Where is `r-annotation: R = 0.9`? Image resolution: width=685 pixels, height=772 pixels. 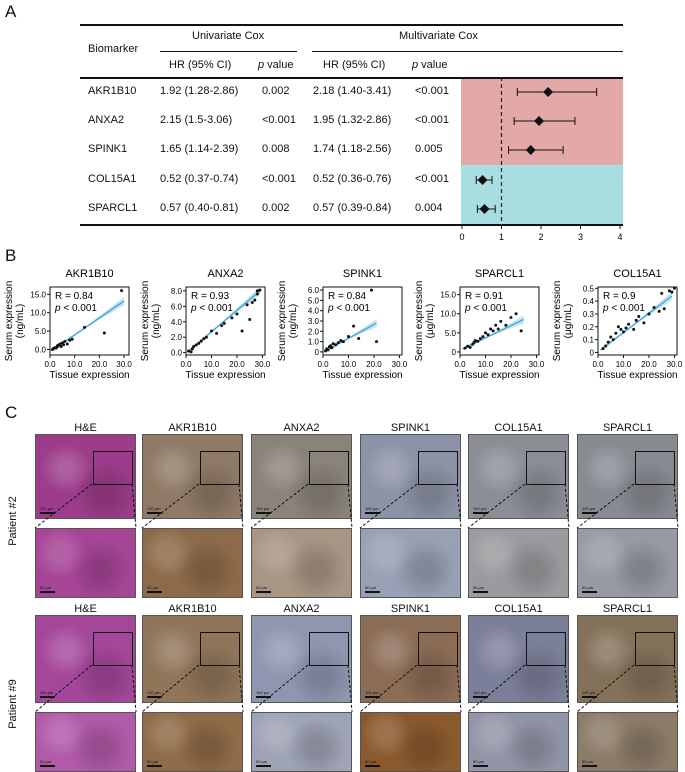
r-annotation: R = 0.9 is located at coordinates (619, 296).